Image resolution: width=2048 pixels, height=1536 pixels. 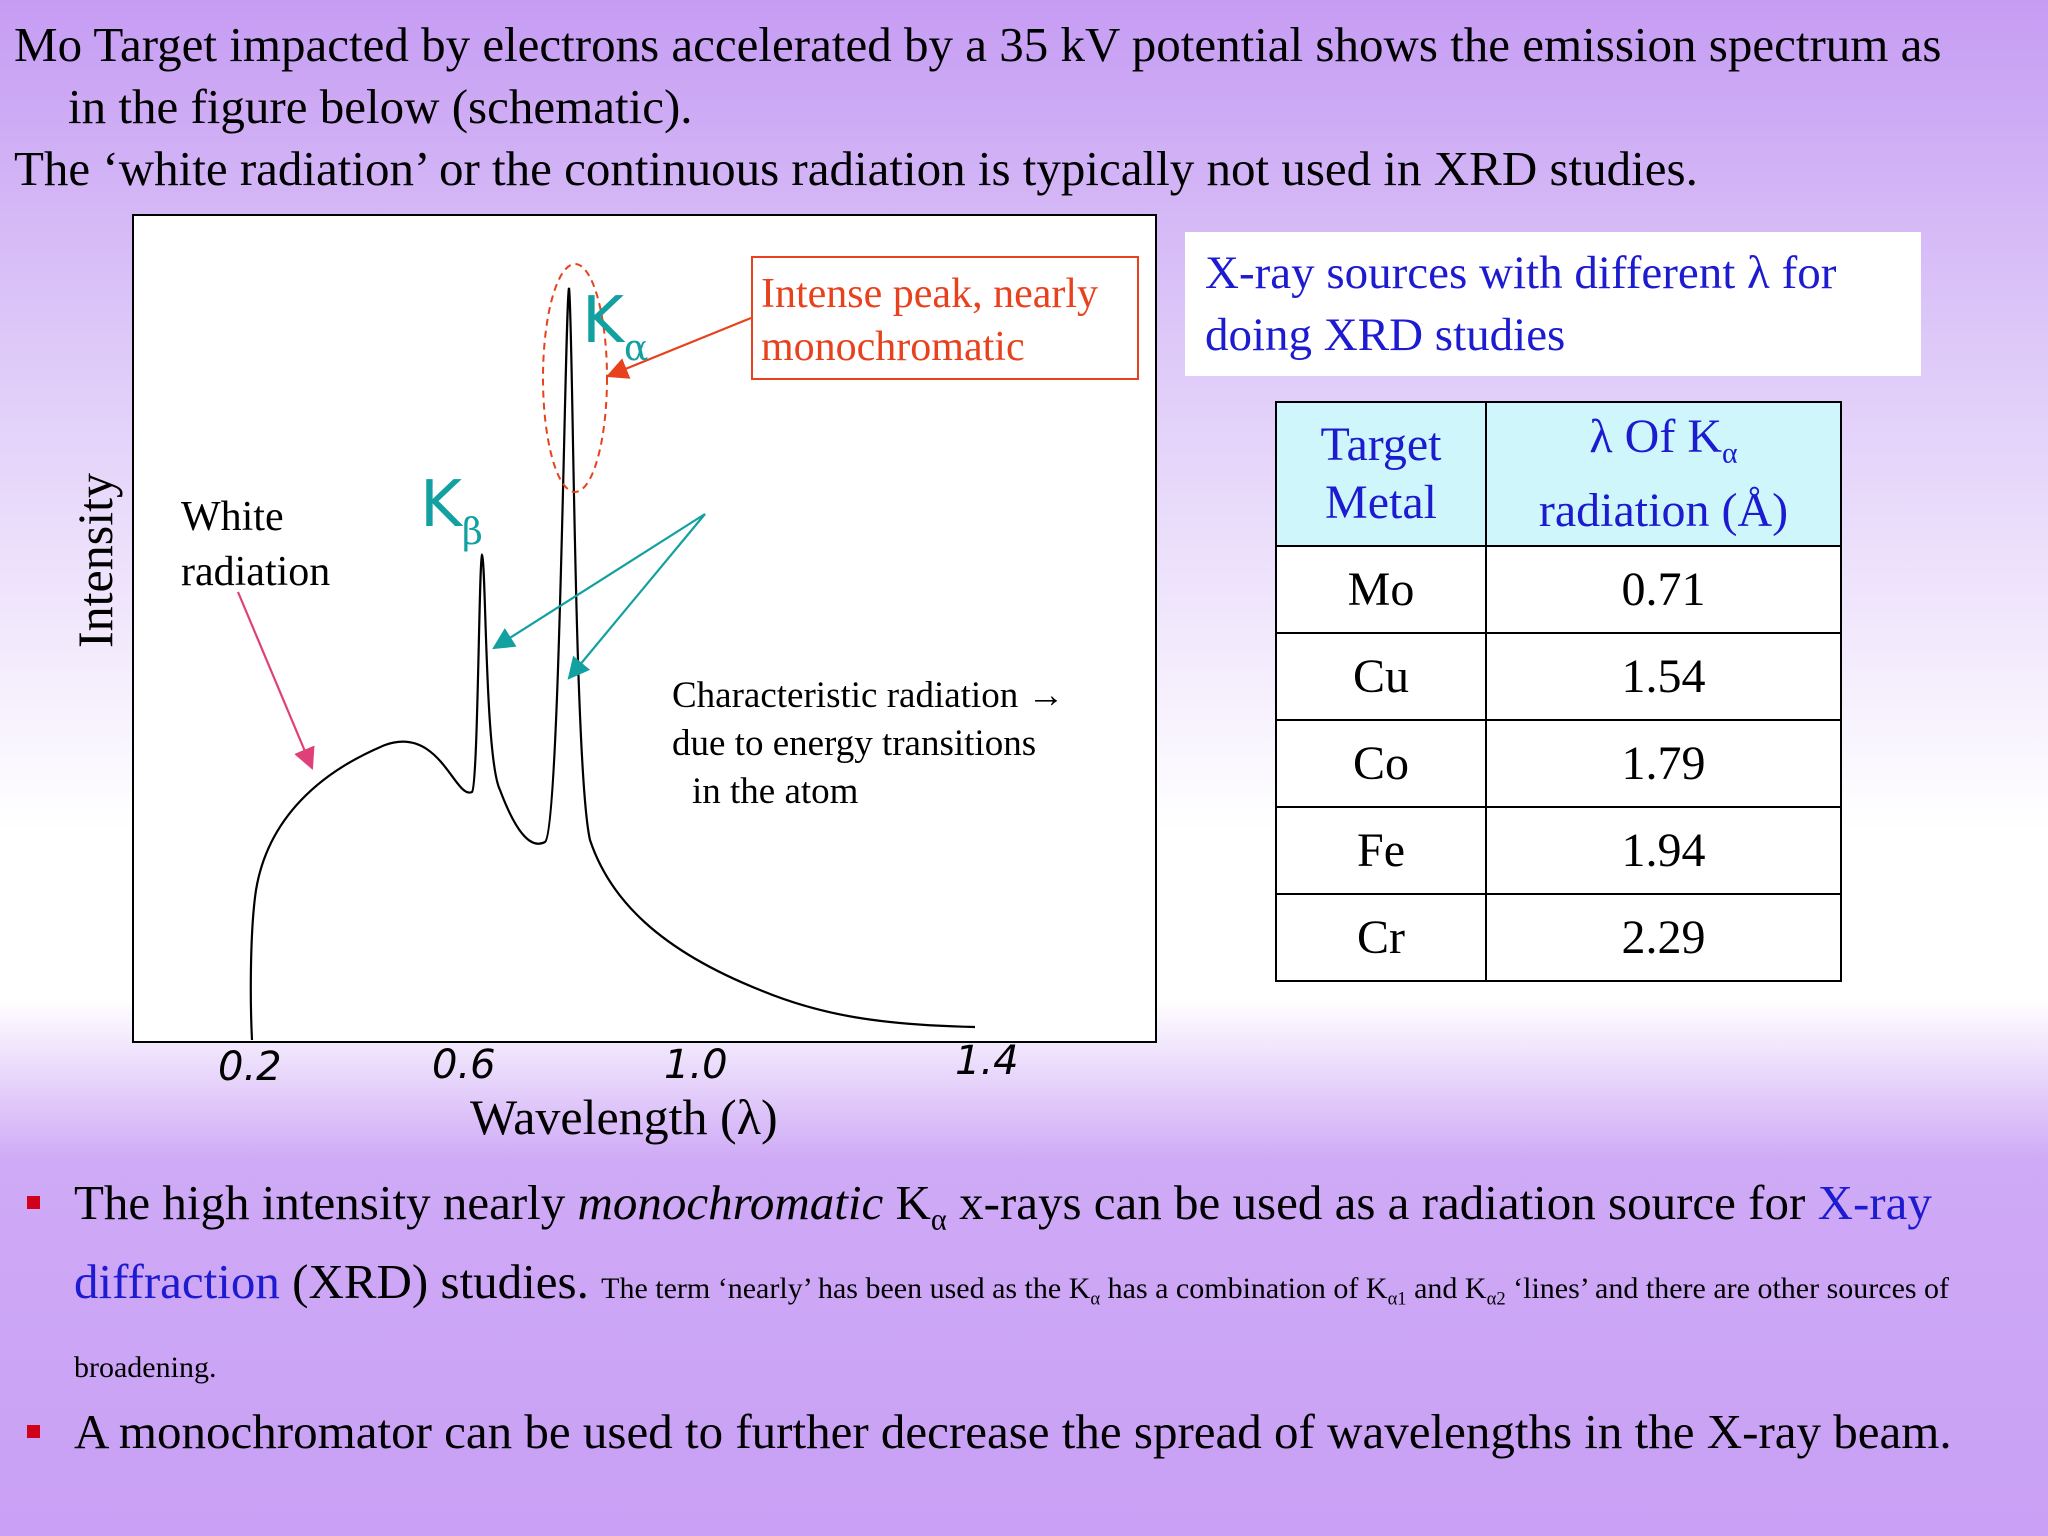 I want to click on header-lambda: λ Of Kα radiation (Å), so click(x=1663, y=474).